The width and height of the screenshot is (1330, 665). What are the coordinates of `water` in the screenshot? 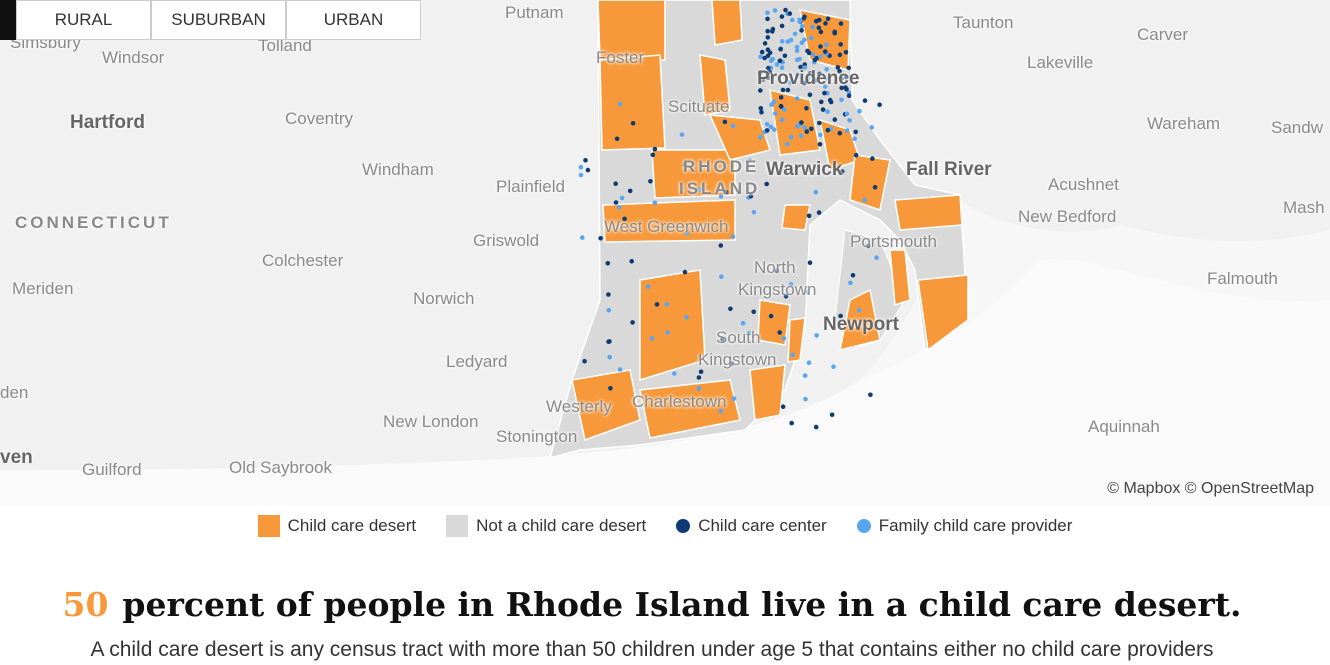 It's located at (1095, 290).